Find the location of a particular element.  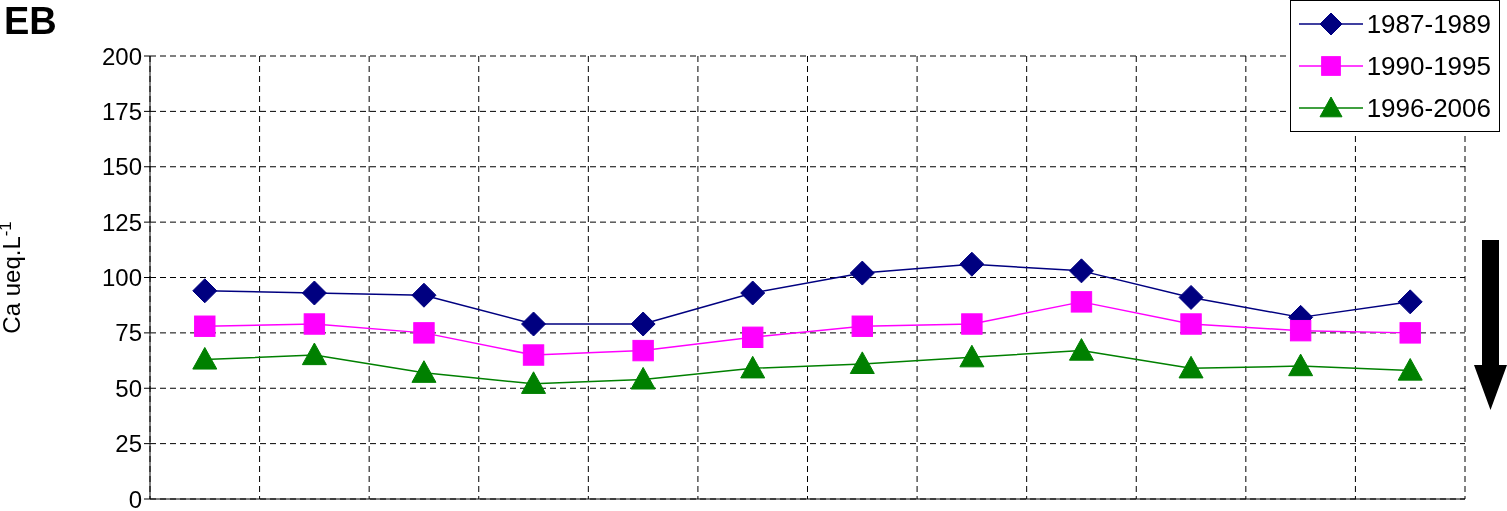

y-tick-label: 150 is located at coordinates (121, 167).